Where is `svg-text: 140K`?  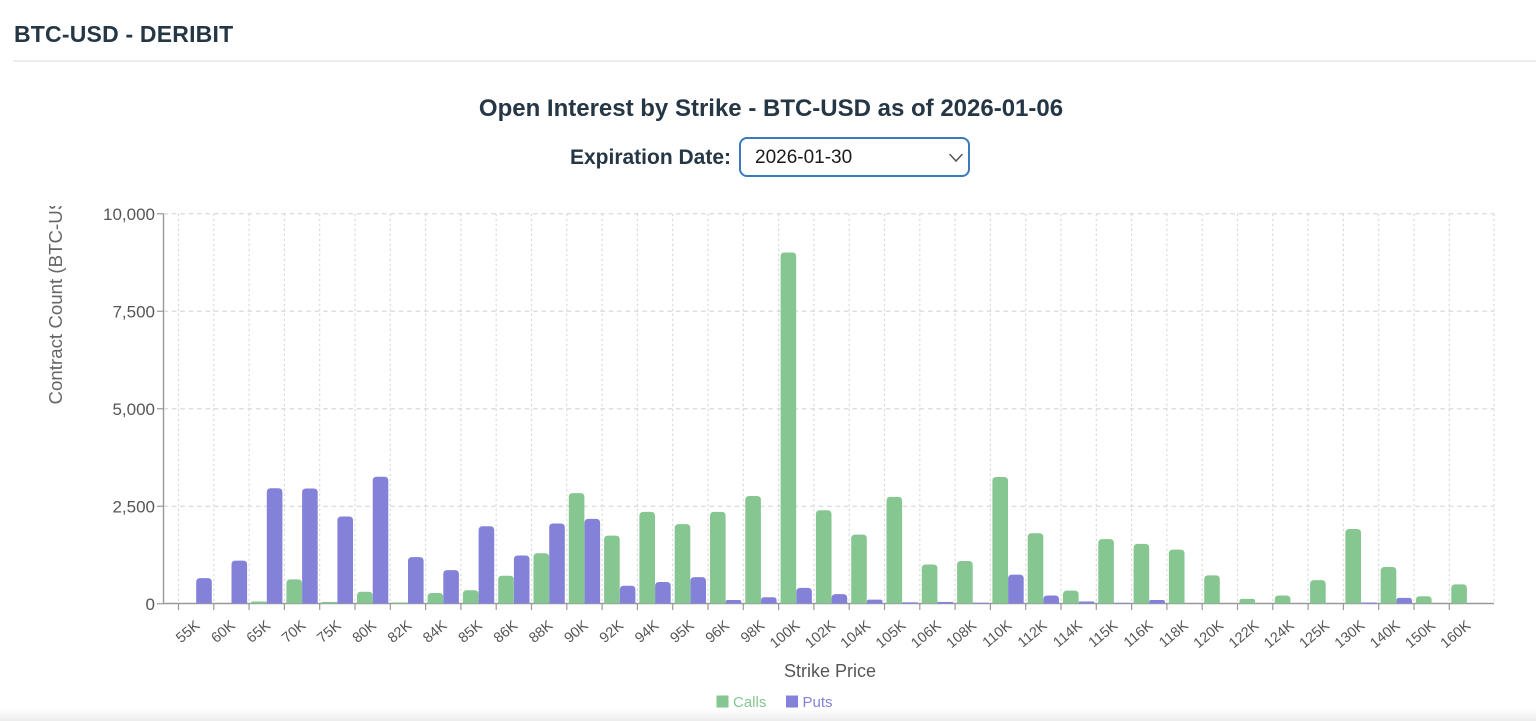 svg-text: 140K is located at coordinates (1385, 635).